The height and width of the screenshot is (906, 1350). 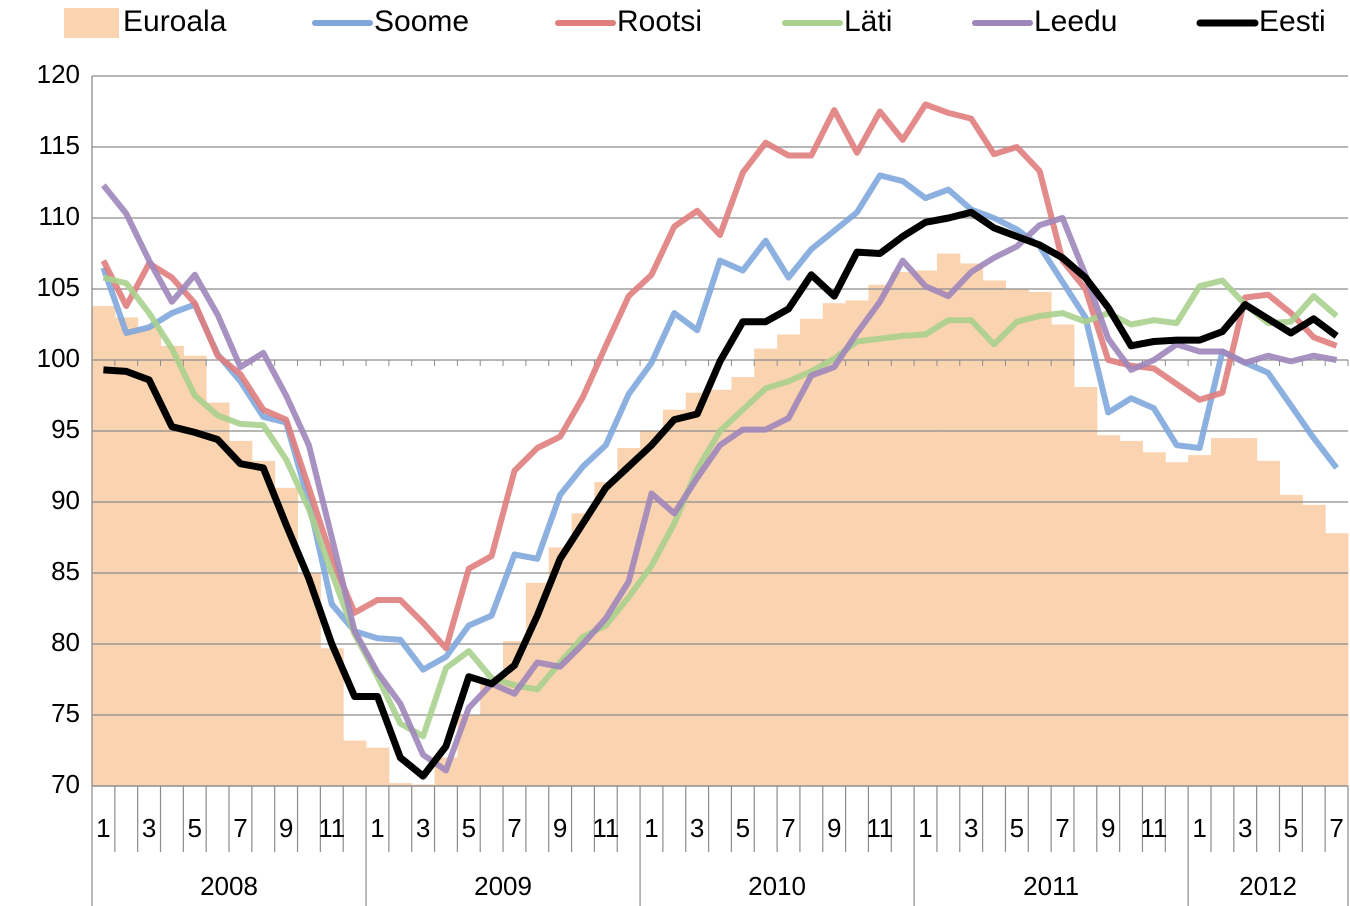 I want to click on y-tick-label: 95, so click(x=65, y=429).